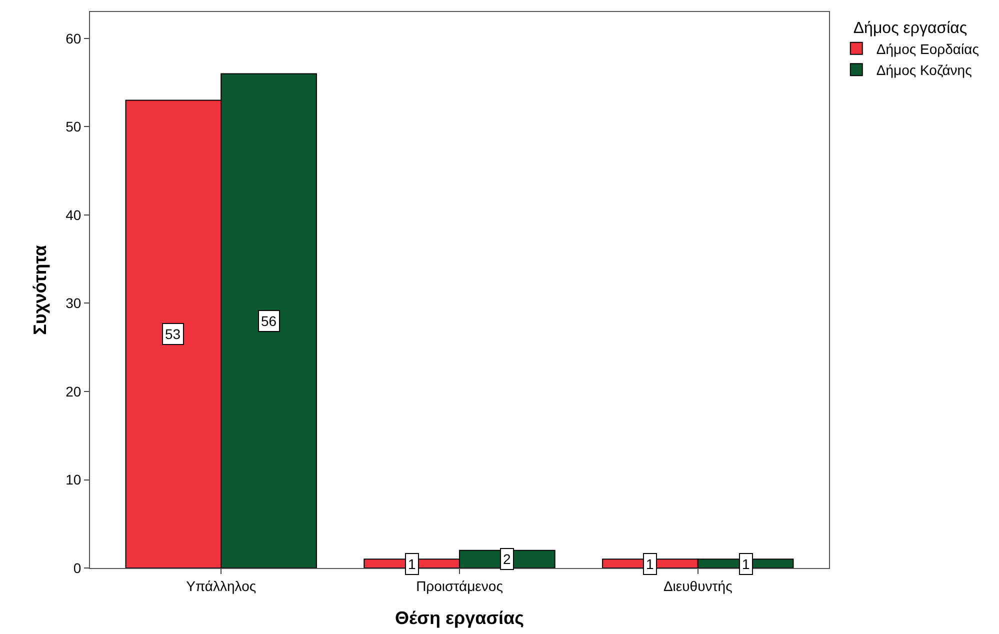 Image resolution: width=999 pixels, height=634 pixels. Describe the element at coordinates (269, 321) in the screenshot. I see `data-label: 56` at that location.